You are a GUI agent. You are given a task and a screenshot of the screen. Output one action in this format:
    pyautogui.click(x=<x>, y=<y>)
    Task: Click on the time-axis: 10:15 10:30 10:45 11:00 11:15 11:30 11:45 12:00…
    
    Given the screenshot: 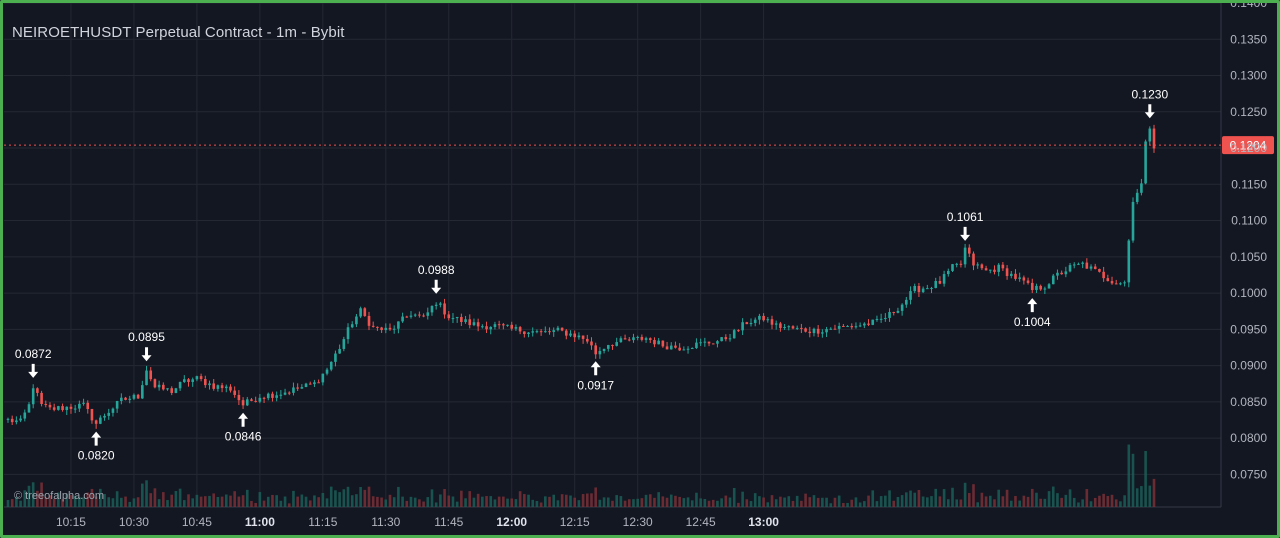 What is the action you would take?
    pyautogui.click(x=417, y=522)
    